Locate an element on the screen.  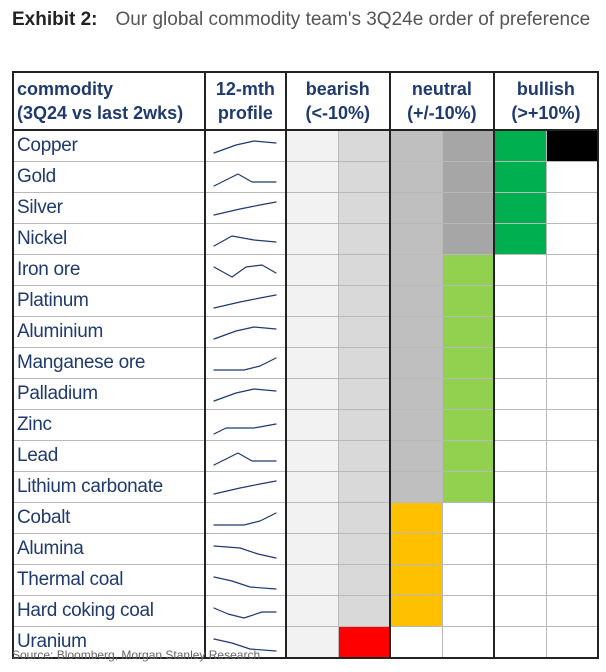
header-profile-line1: 12-mth is located at coordinates (245, 89).